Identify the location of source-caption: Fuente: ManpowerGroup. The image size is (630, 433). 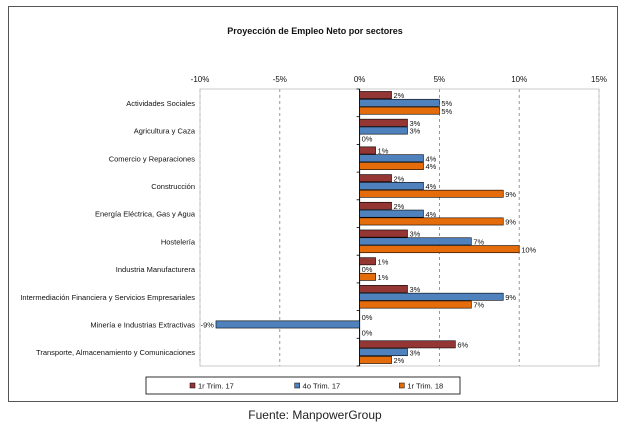
(315, 415).